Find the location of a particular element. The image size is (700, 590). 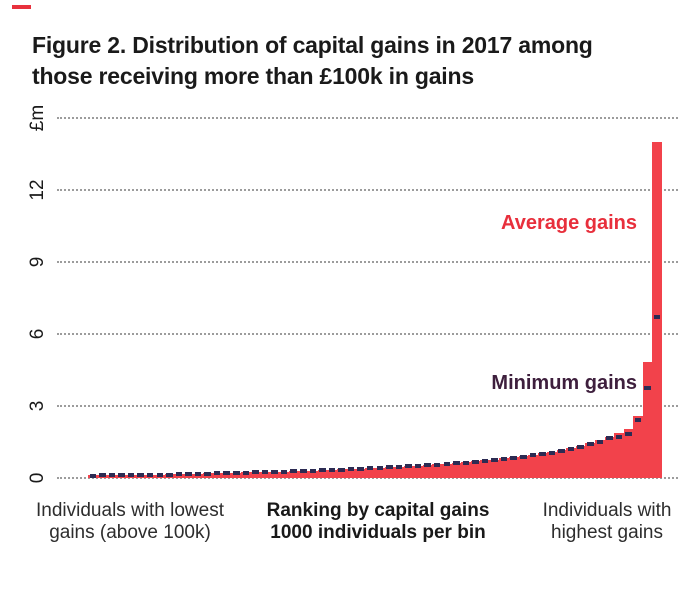

min-gains-tick-bin10 is located at coordinates (179, 474).